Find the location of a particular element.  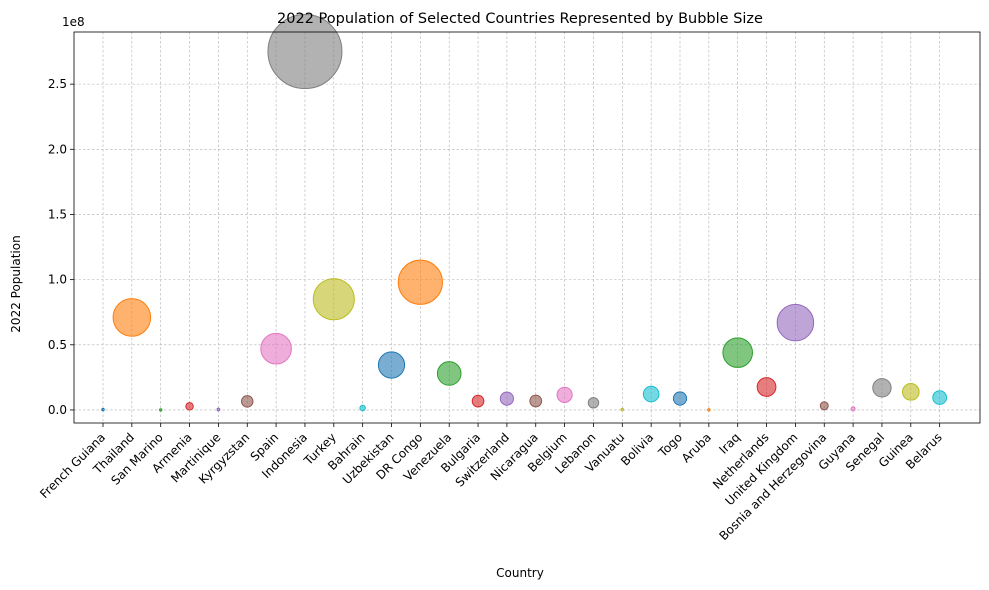

y-tick-label: 2.5 is located at coordinates (57, 84).